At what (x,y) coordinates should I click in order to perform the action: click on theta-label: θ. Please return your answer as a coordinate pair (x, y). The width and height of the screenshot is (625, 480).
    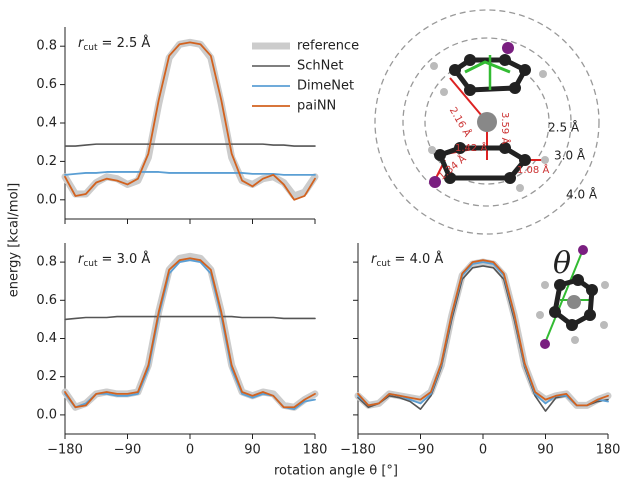
    Looking at the image, I should click on (562, 263).